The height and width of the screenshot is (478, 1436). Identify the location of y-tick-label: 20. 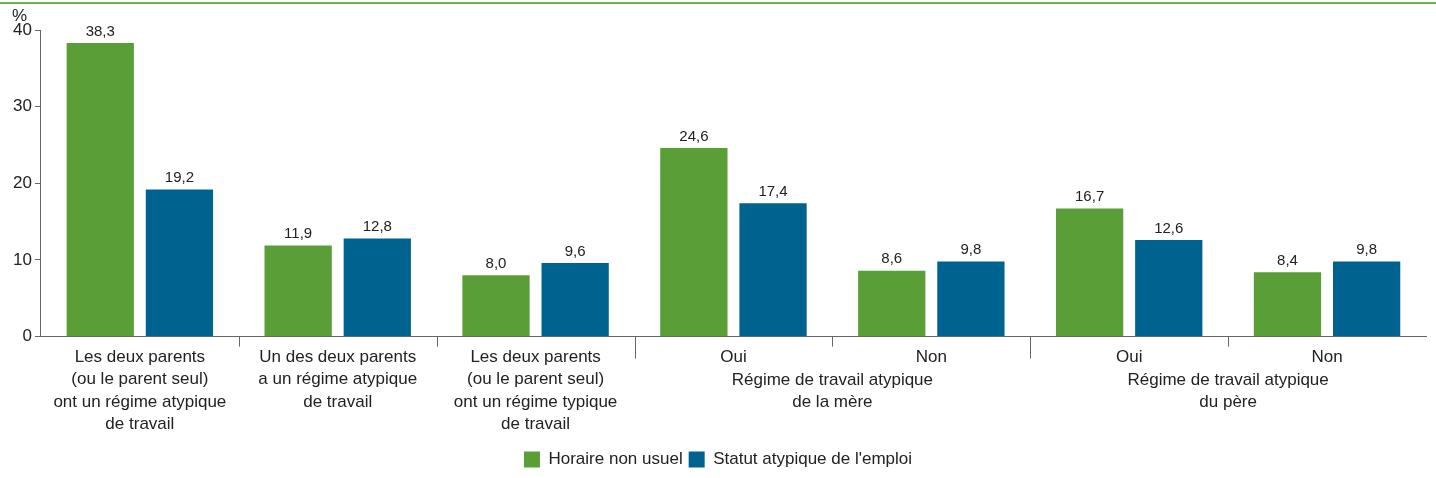
(22, 182).